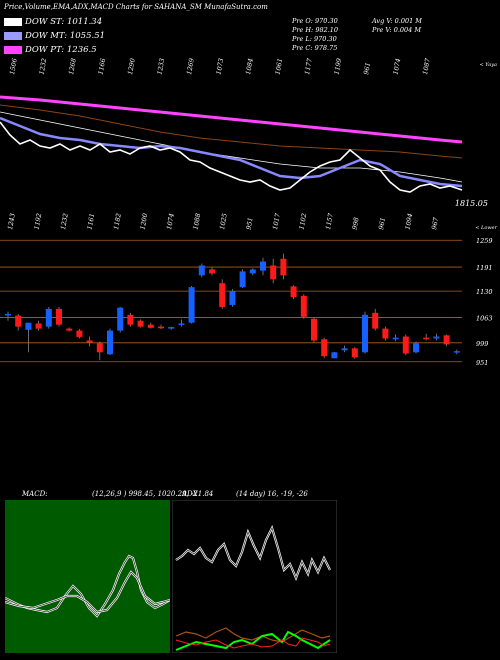 The image size is (500, 660). I want to click on top-label: 961, so click(367, 69).